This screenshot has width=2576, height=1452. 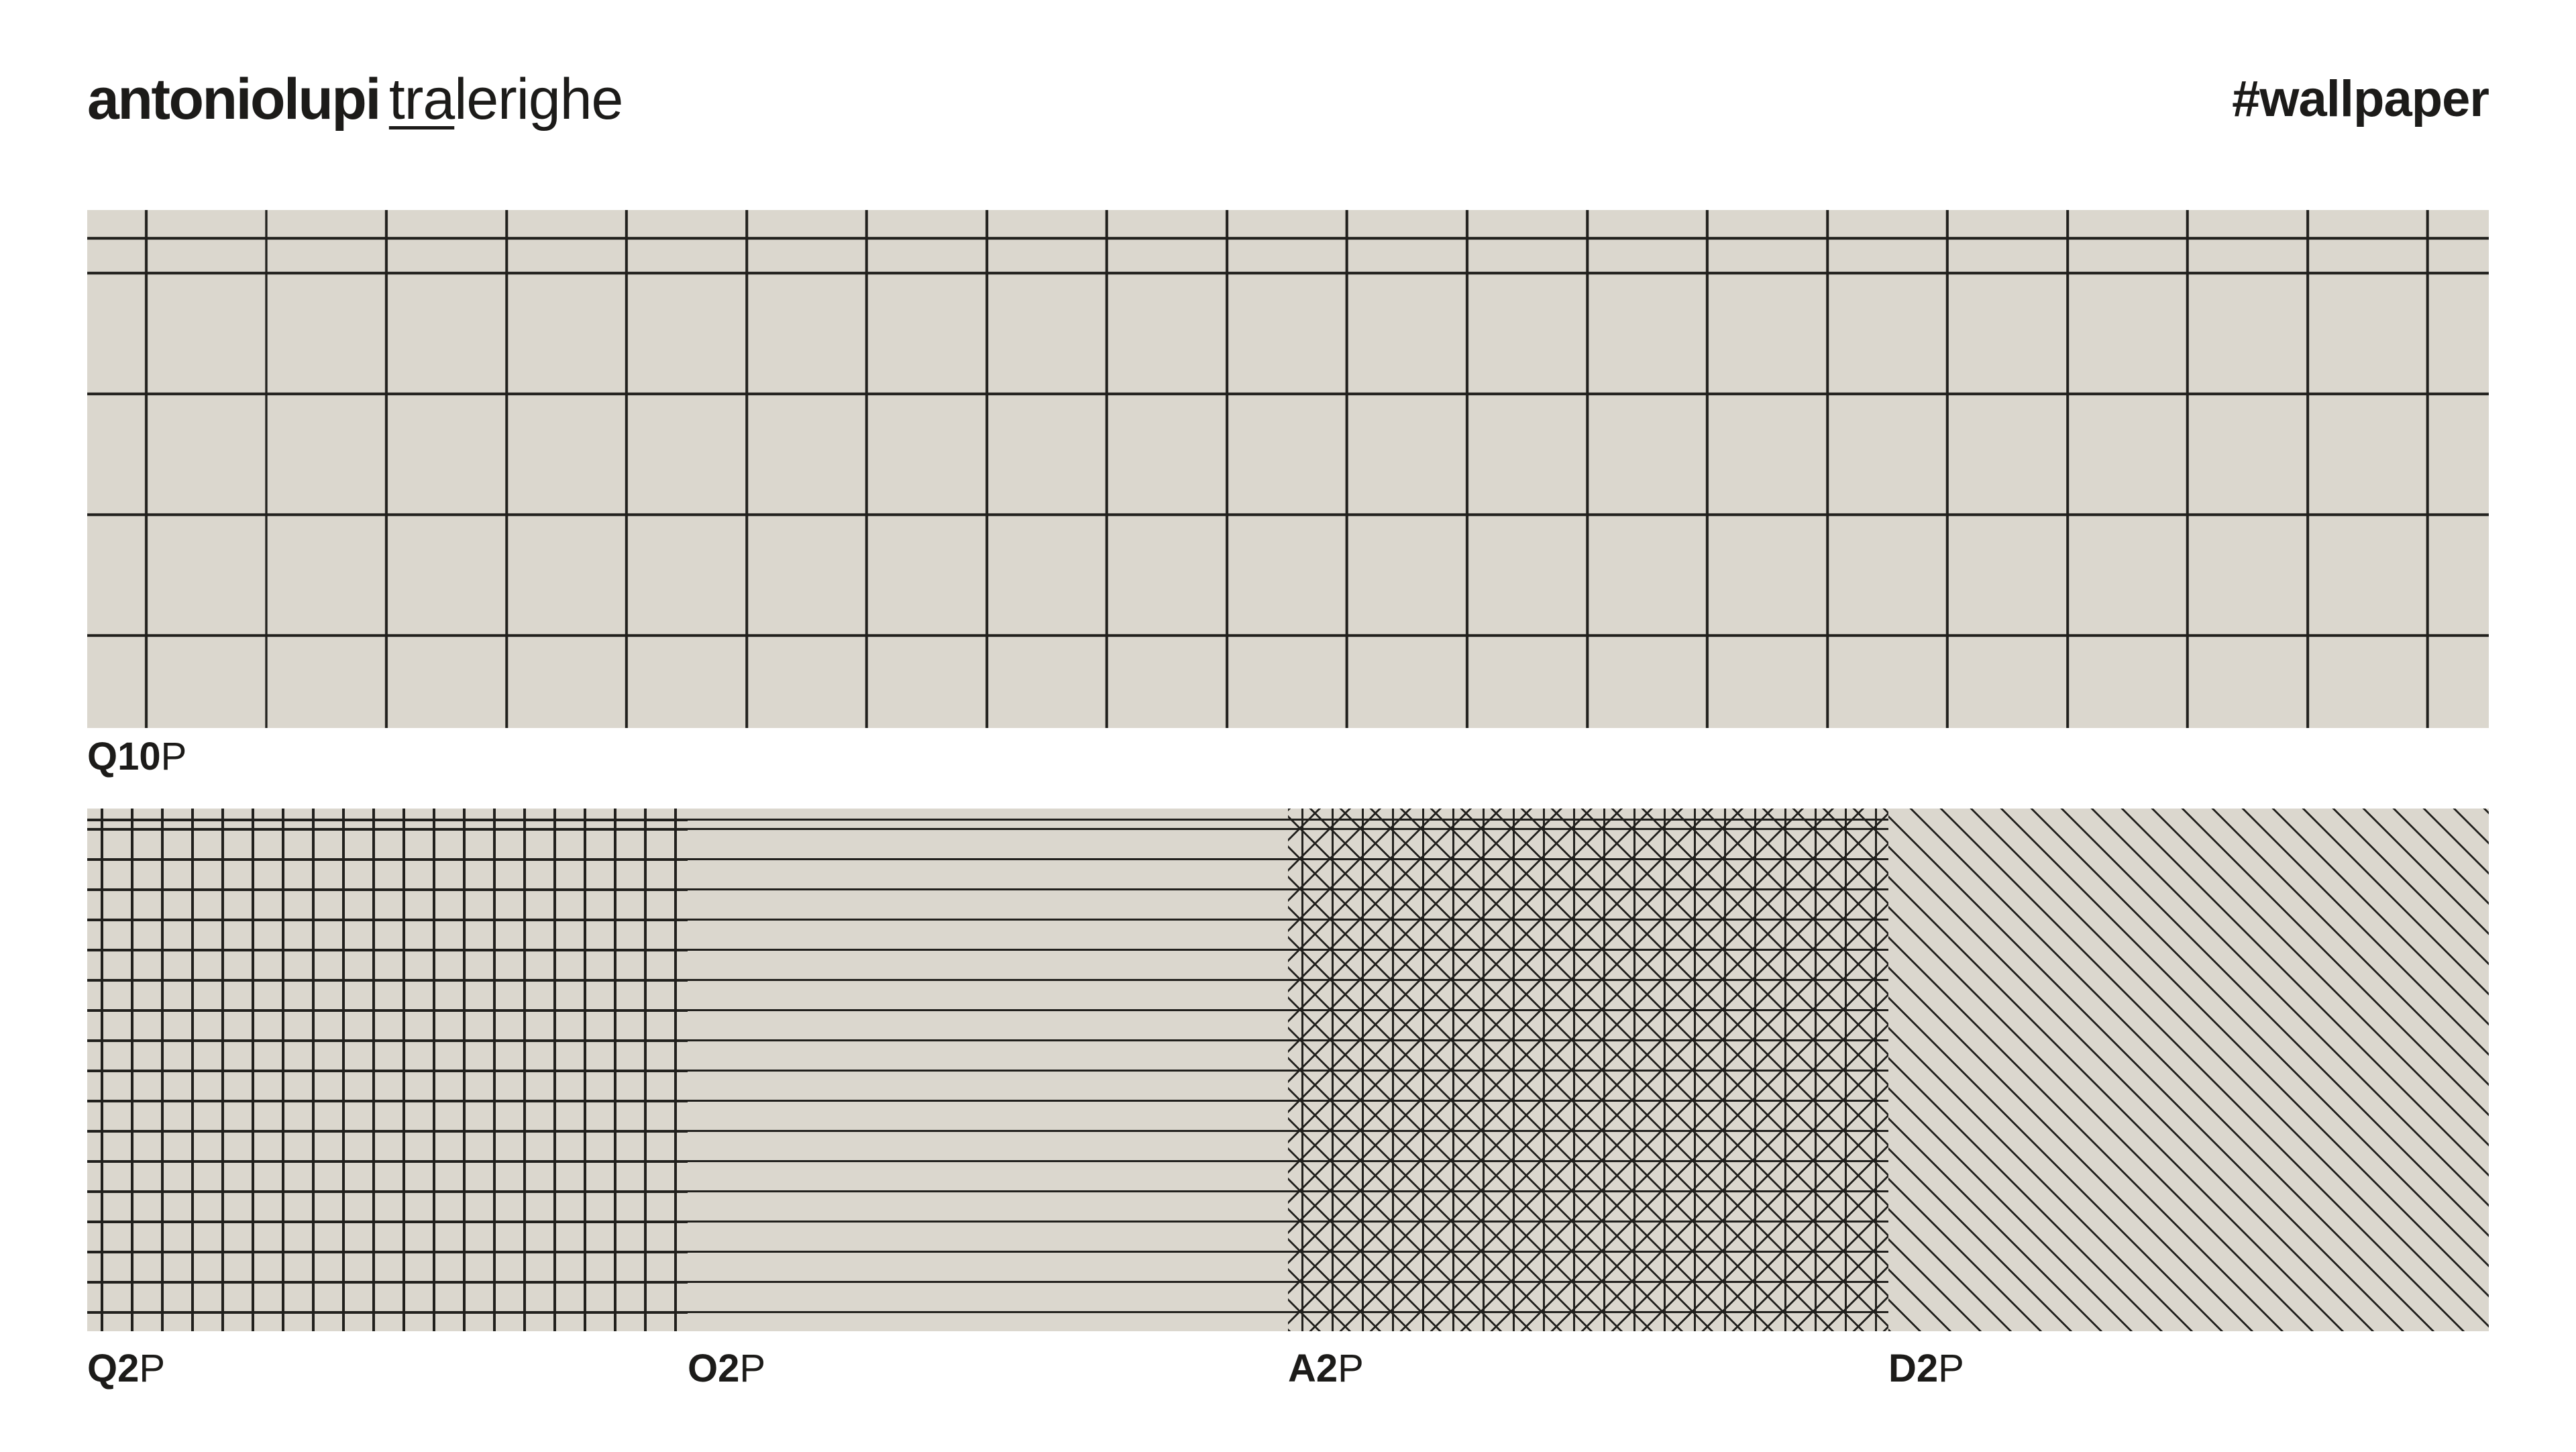 What do you see at coordinates (387, 1070) in the screenshot?
I see `swatch-small-grid` at bounding box center [387, 1070].